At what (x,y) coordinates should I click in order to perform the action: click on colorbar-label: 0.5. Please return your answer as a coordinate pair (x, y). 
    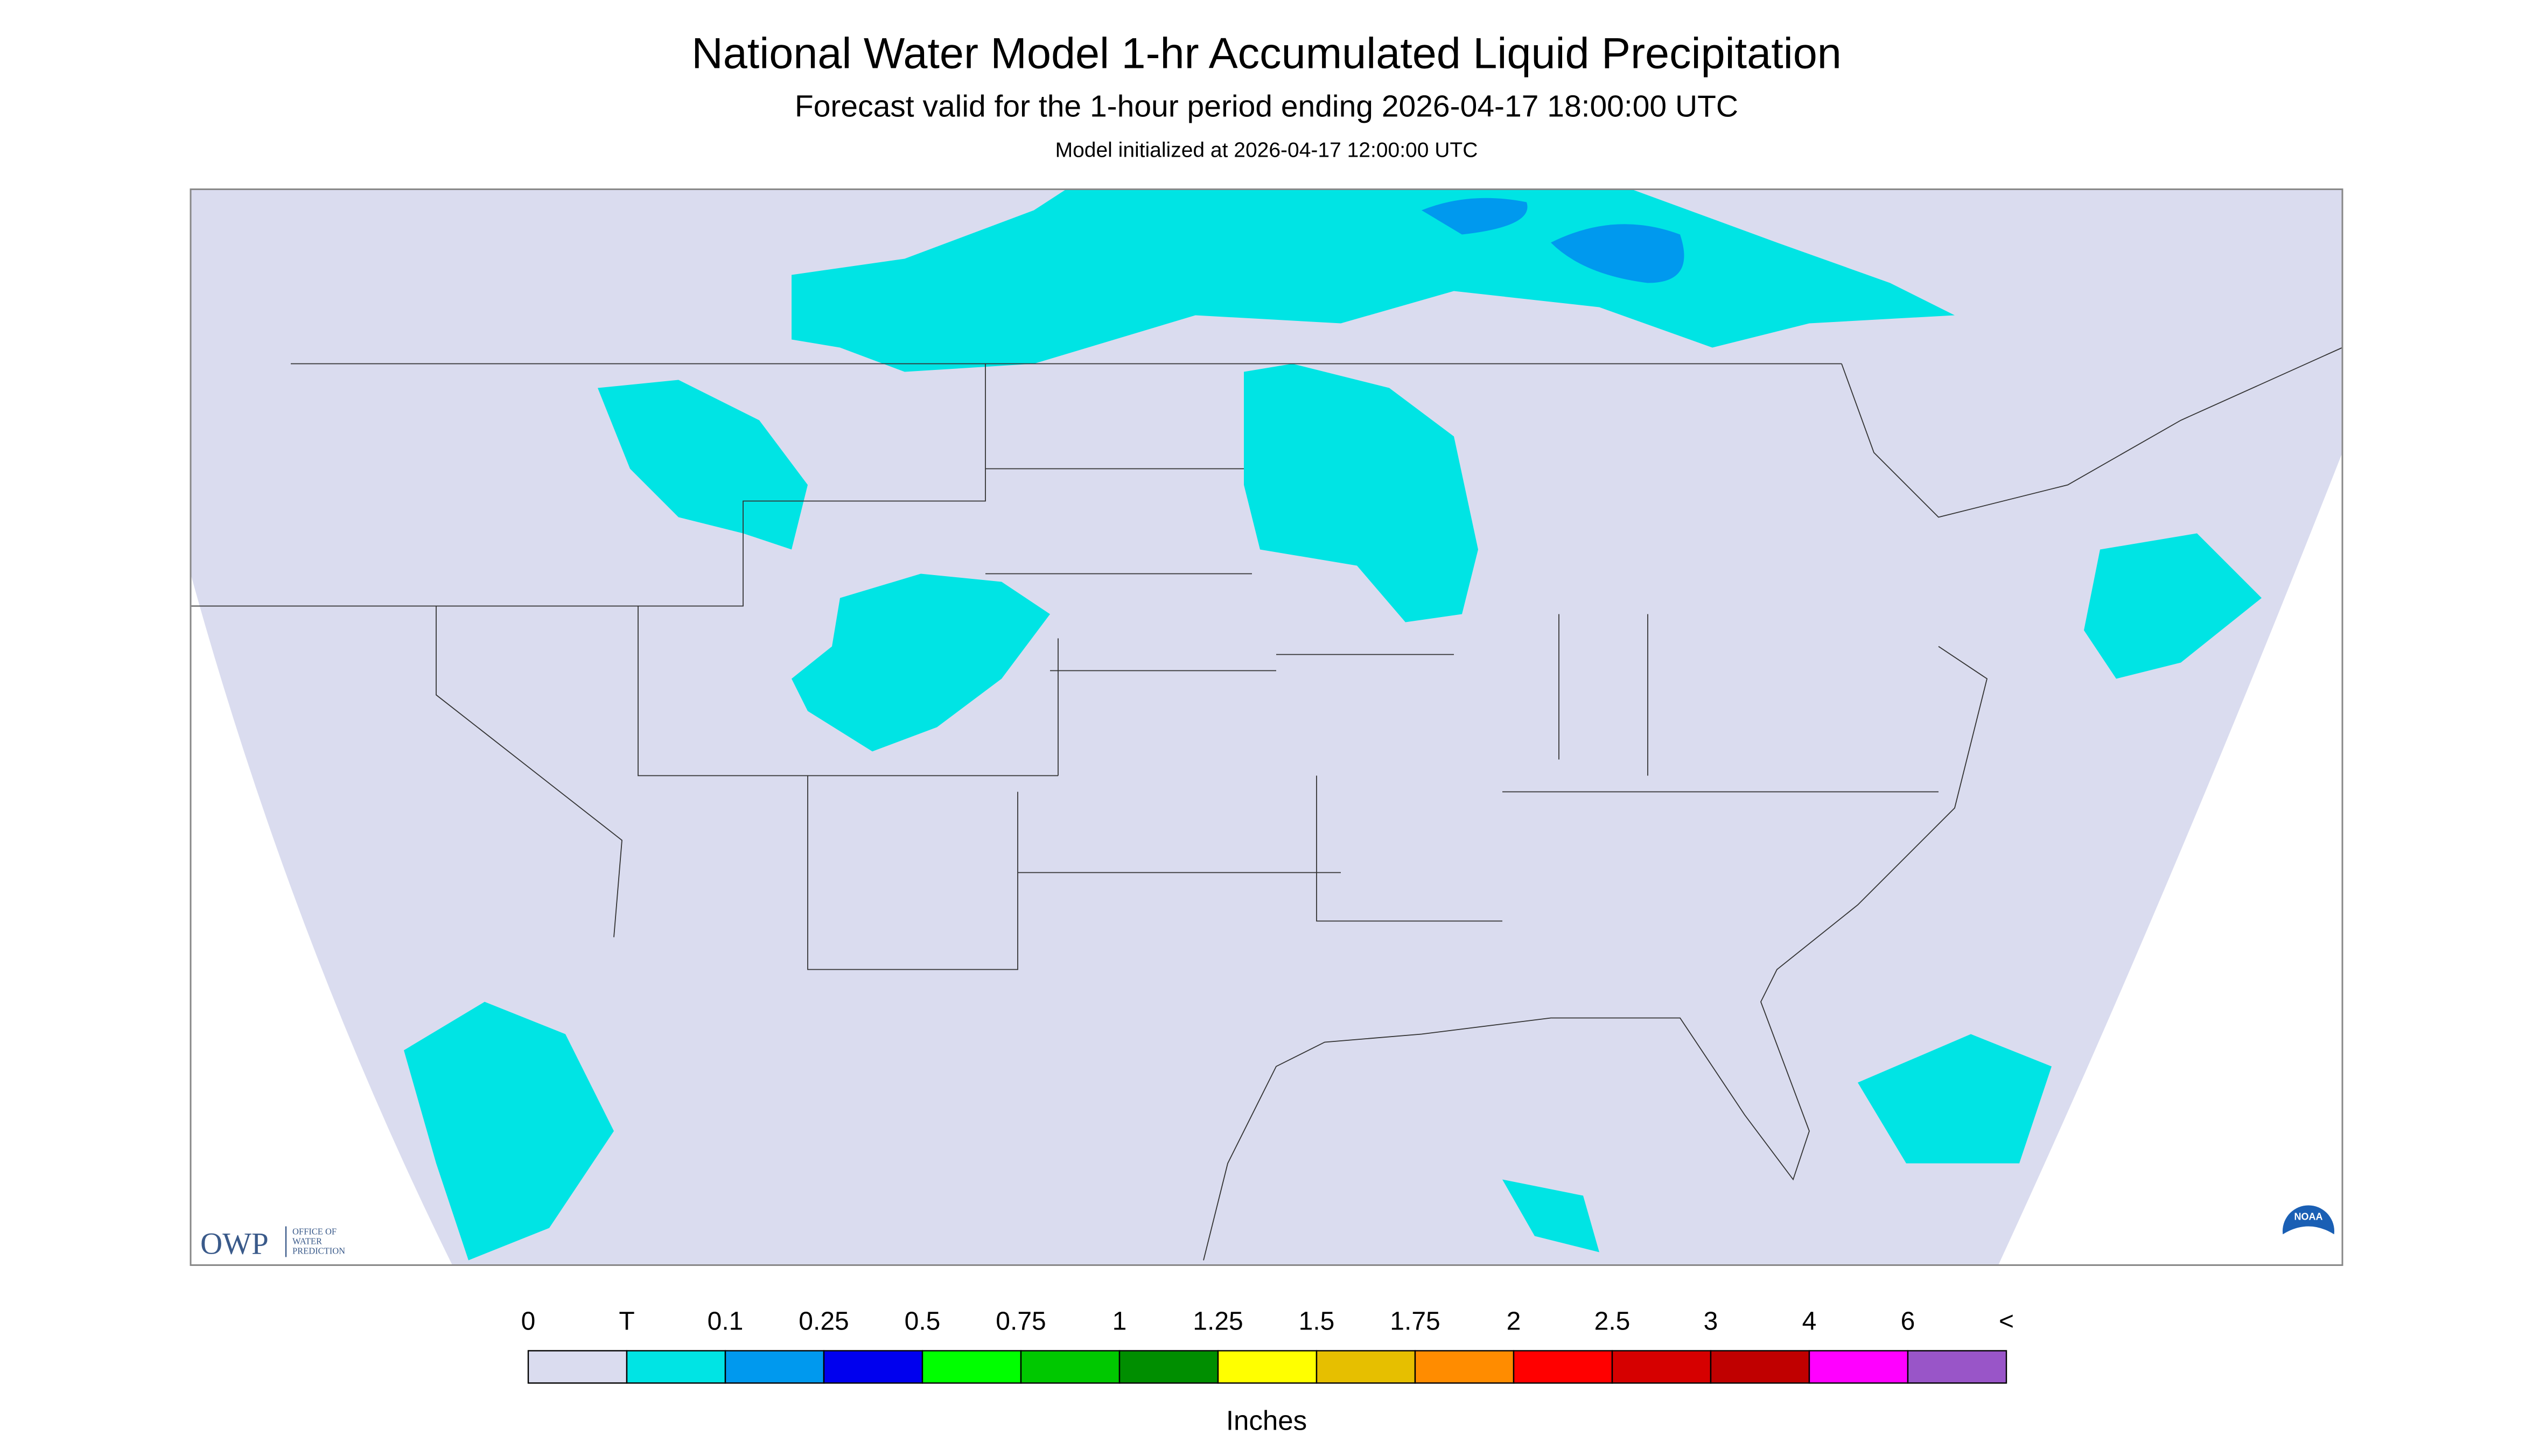
    Looking at the image, I should click on (923, 1321).